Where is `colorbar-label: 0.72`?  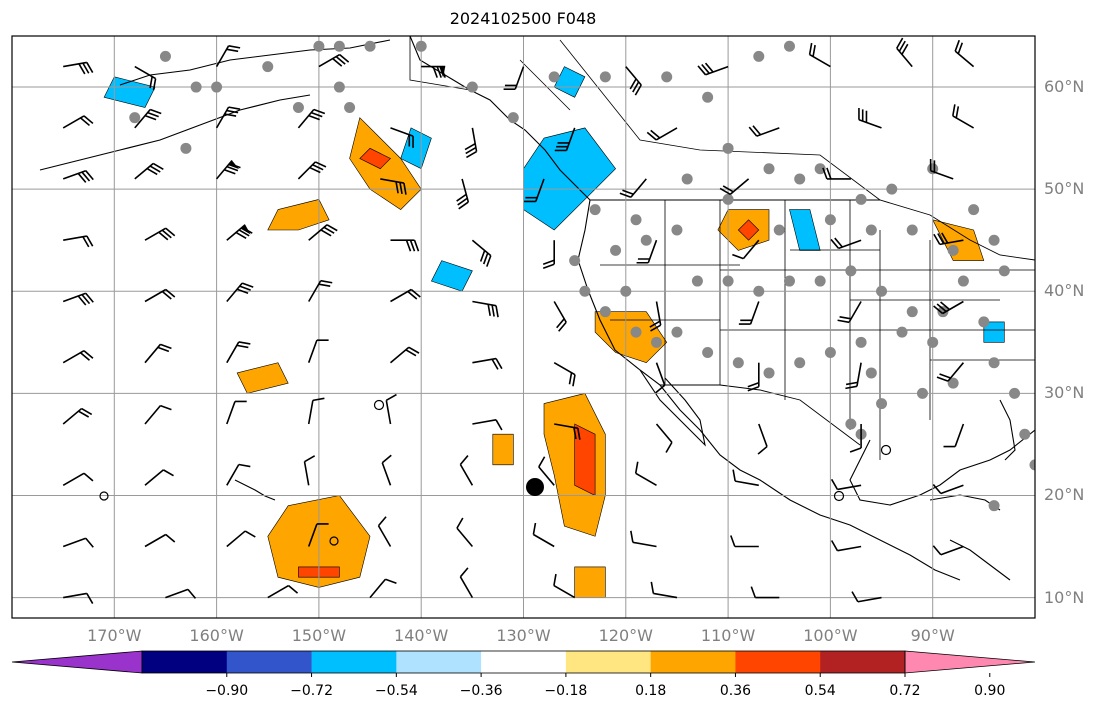
colorbar-label: 0.72 is located at coordinates (905, 691).